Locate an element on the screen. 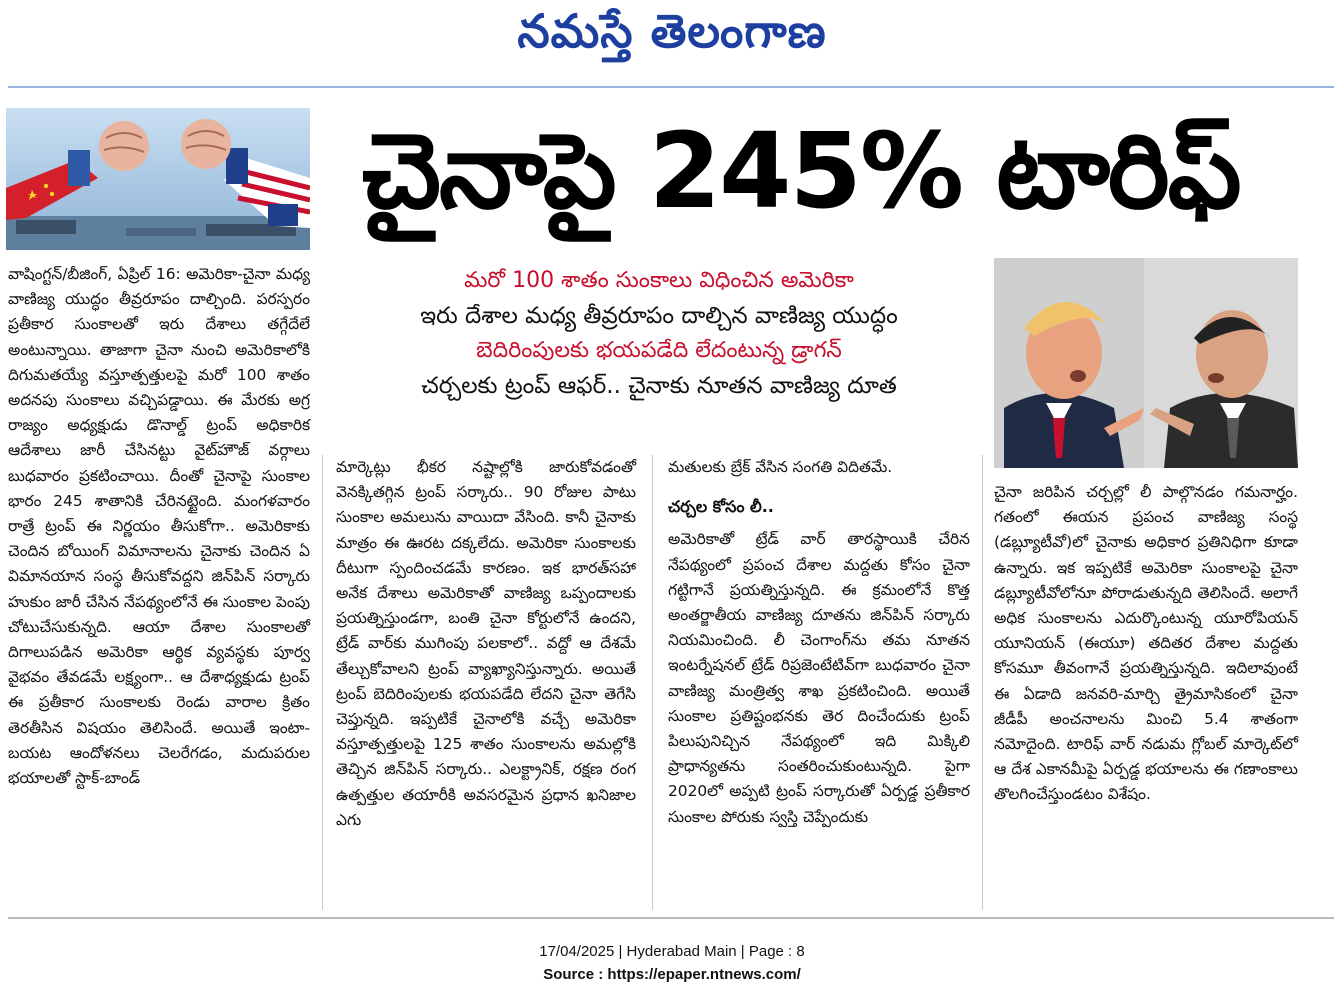  trade-war-cartoon is located at coordinates (158, 179).